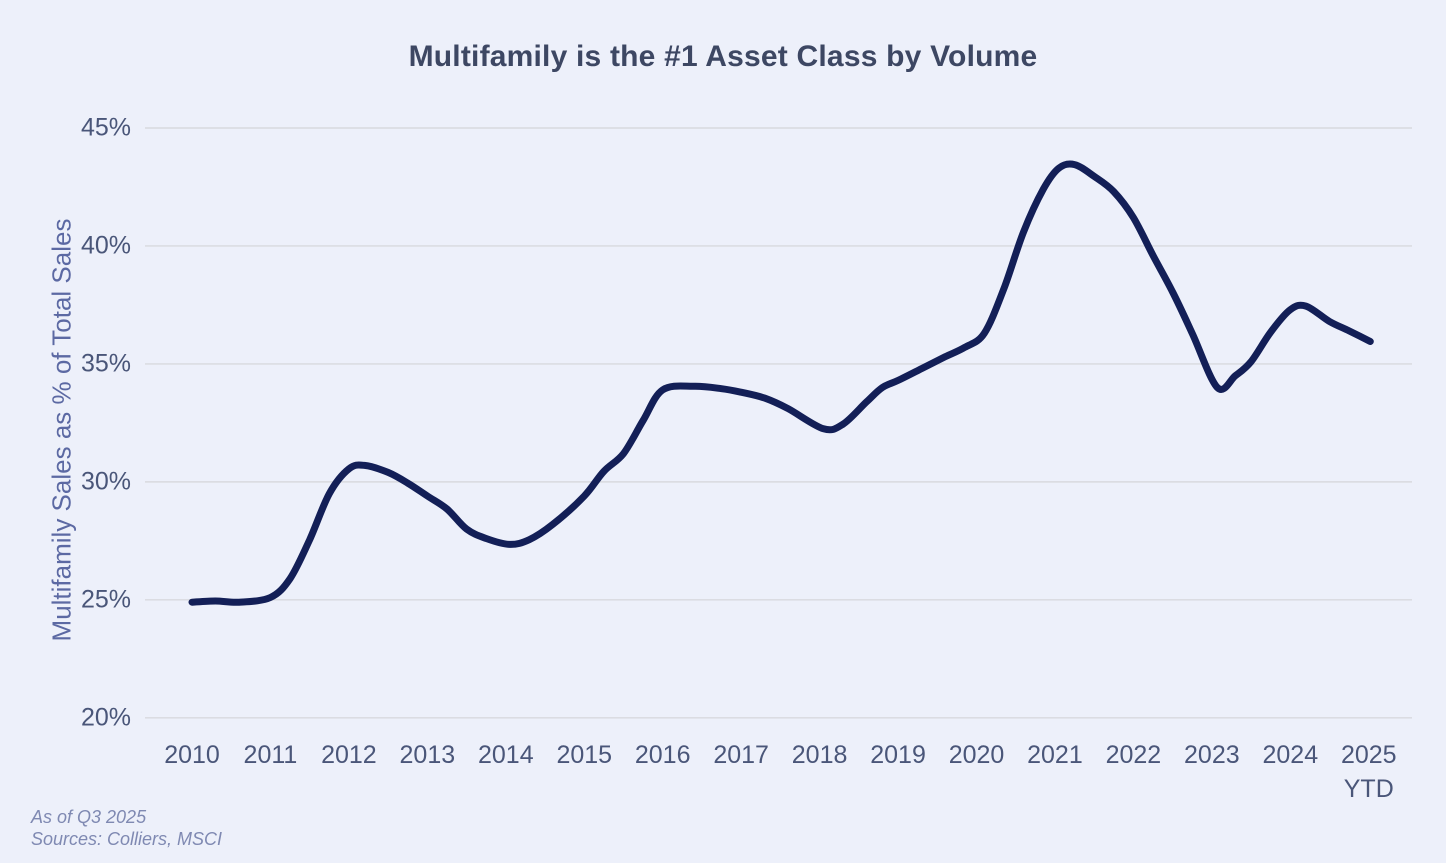  I want to click on x-tick-label: 2020, so click(977, 755).